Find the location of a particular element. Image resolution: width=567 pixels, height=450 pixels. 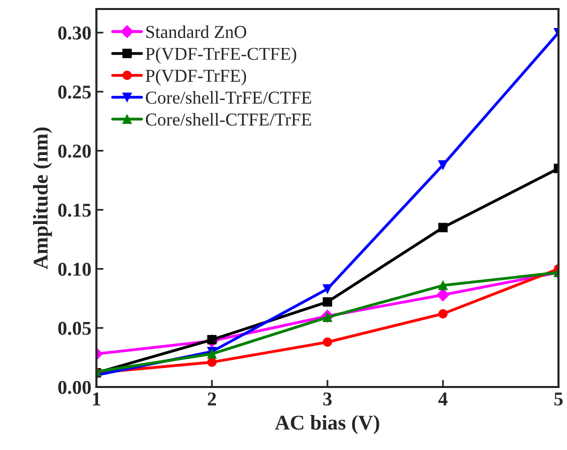

y-tick-label: 0.00 is located at coordinates (74, 387).